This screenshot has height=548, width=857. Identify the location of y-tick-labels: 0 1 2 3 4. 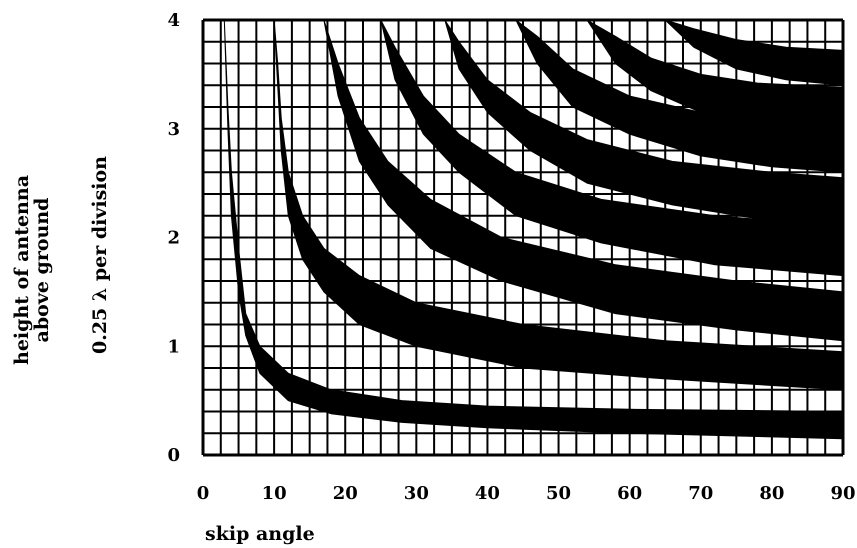
(173, 238).